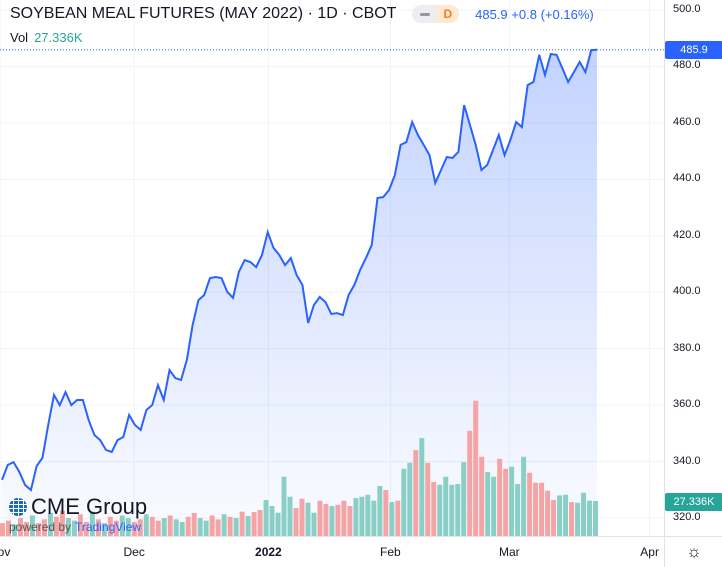 This screenshot has height=567, width=722. What do you see at coordinates (18, 507) in the screenshot?
I see `globe-icon` at bounding box center [18, 507].